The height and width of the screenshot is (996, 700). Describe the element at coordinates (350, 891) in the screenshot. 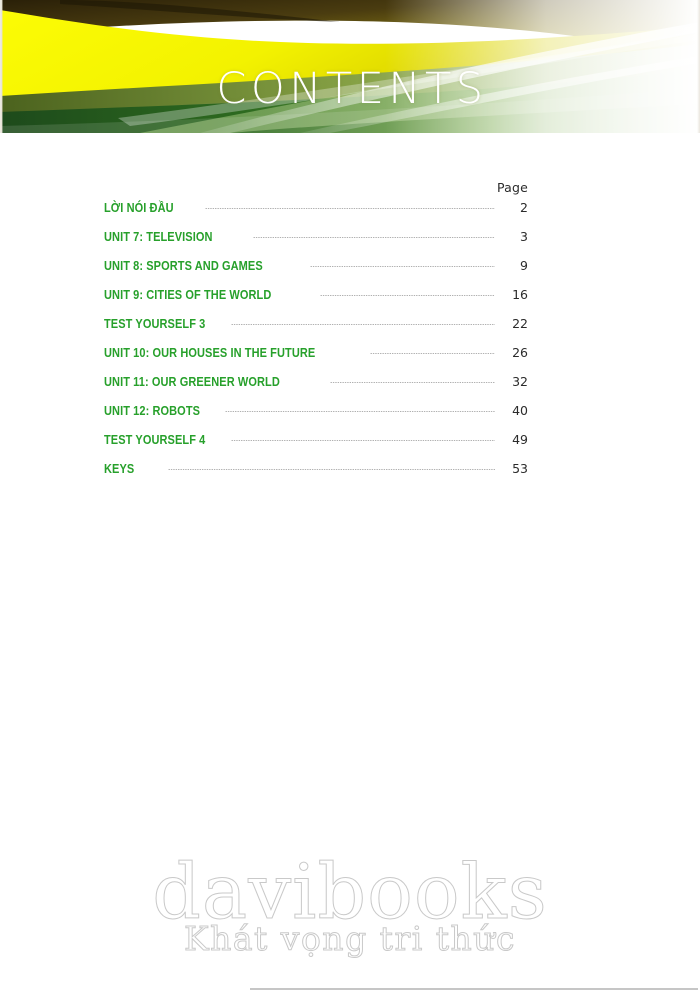

I see `watermark-brand: davibooks` at that location.